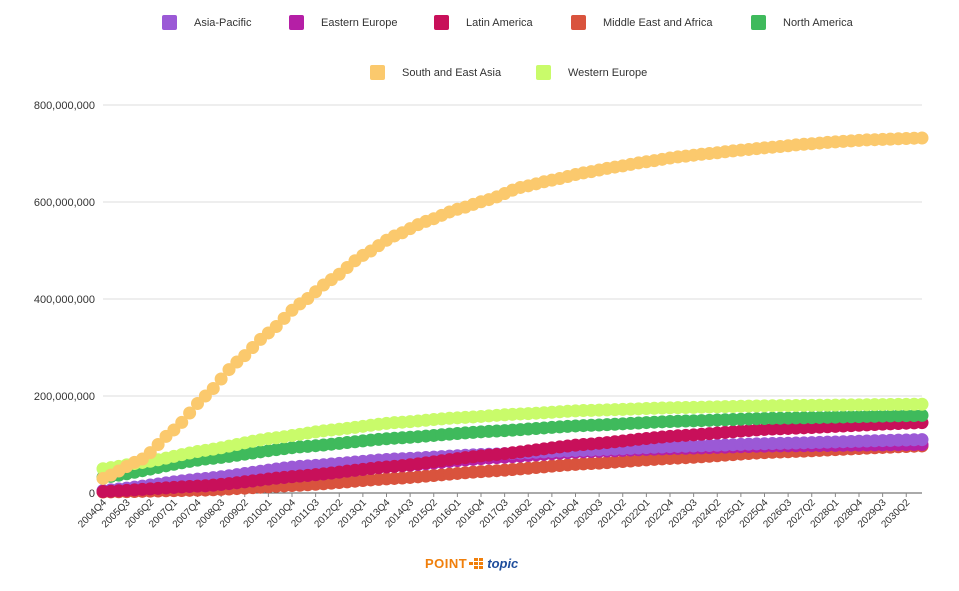 The height and width of the screenshot is (591, 959). I want to click on legend-item: Middle East and Africa, so click(642, 22).